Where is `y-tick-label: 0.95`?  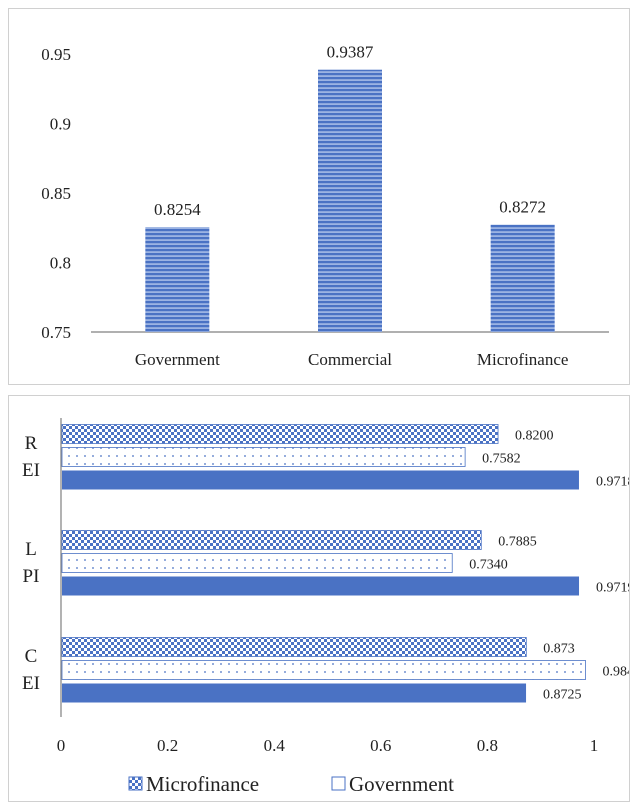
y-tick-label: 0.95 is located at coordinates (56, 54).